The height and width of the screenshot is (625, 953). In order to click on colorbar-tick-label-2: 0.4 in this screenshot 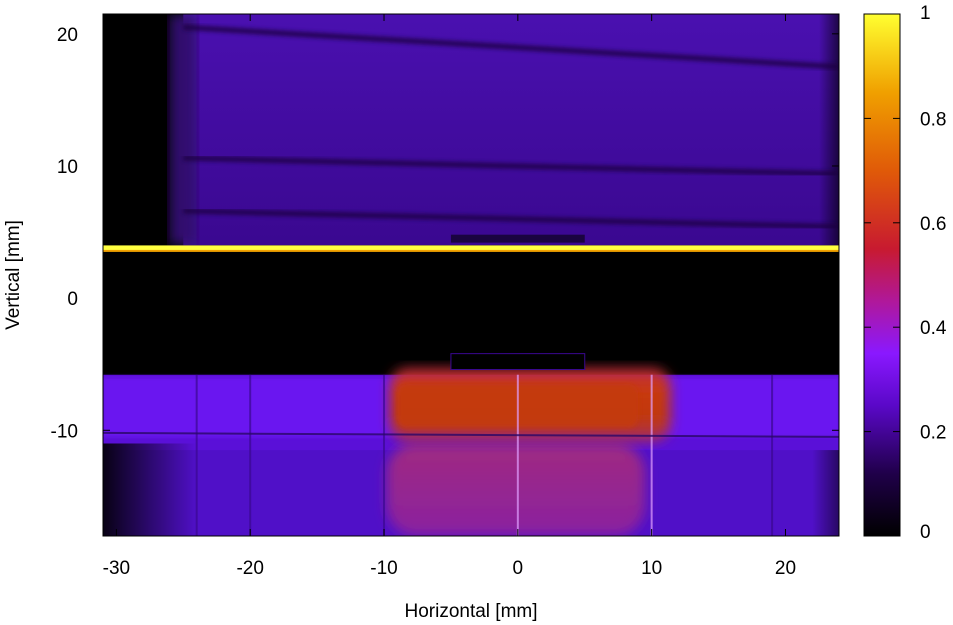, I will do `click(933, 328)`.